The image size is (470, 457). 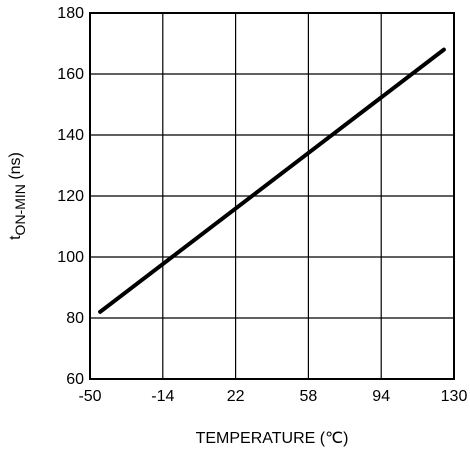 What do you see at coordinates (70, 74) in the screenshot?
I see `y-tick-label: 160` at bounding box center [70, 74].